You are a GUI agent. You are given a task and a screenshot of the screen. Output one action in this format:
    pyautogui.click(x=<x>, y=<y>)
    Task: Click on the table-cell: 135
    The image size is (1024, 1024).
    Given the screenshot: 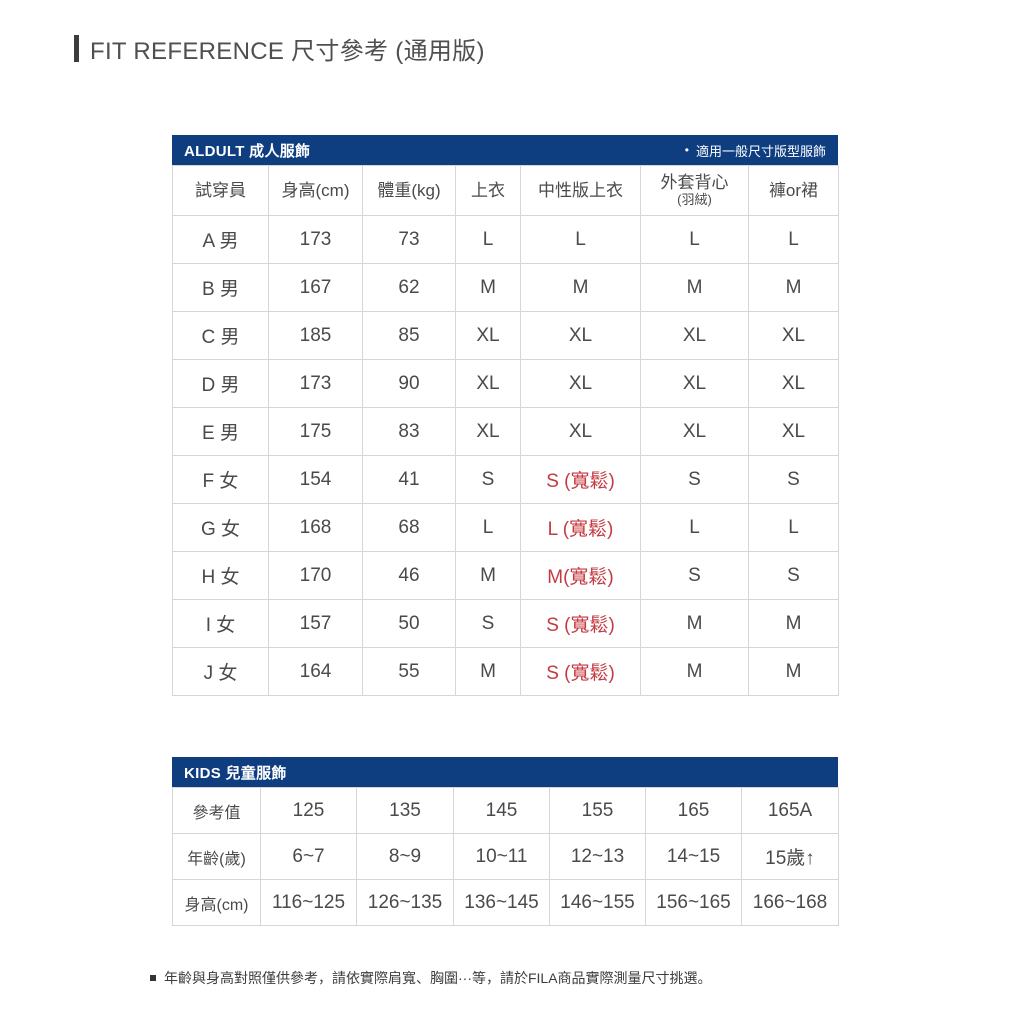 What is the action you would take?
    pyautogui.click(x=405, y=810)
    